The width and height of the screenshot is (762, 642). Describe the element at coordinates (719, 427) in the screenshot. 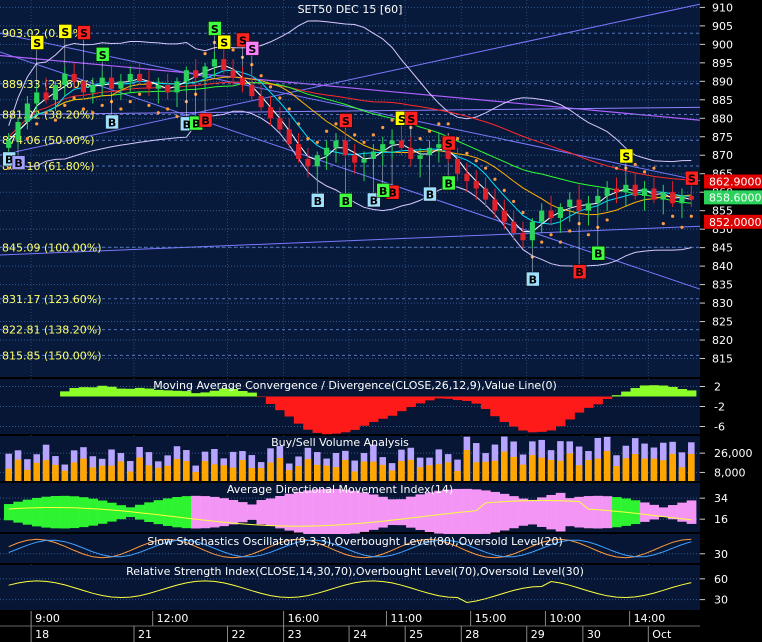

I see `tick-label: -6` at that location.